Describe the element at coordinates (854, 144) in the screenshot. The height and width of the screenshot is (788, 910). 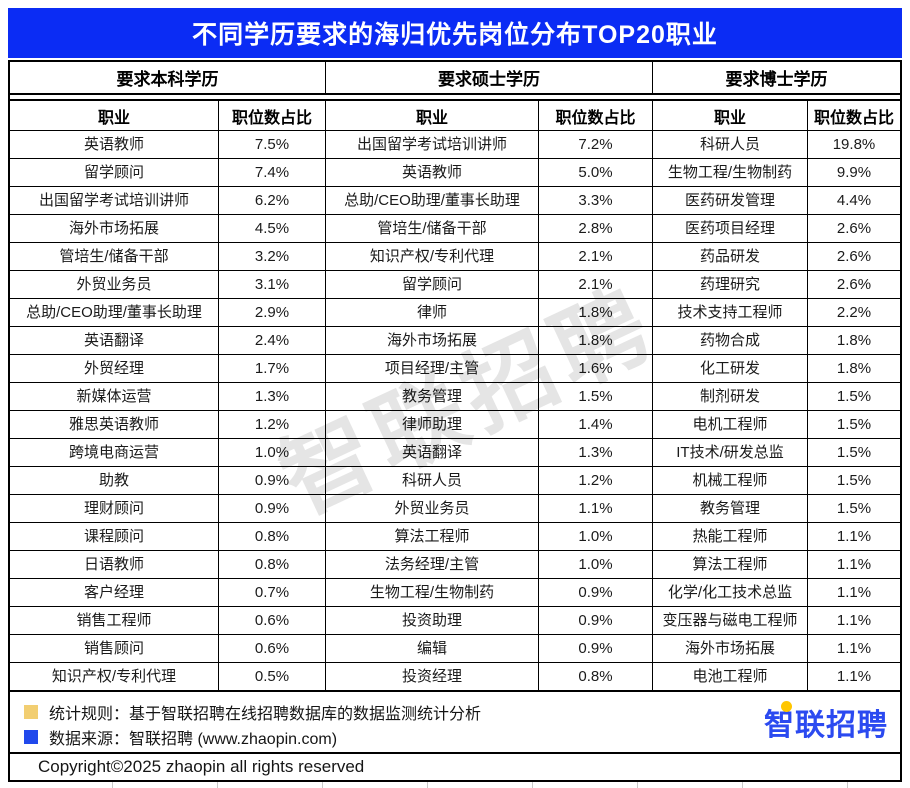
I see `table-cell-share: 19.8%` at that location.